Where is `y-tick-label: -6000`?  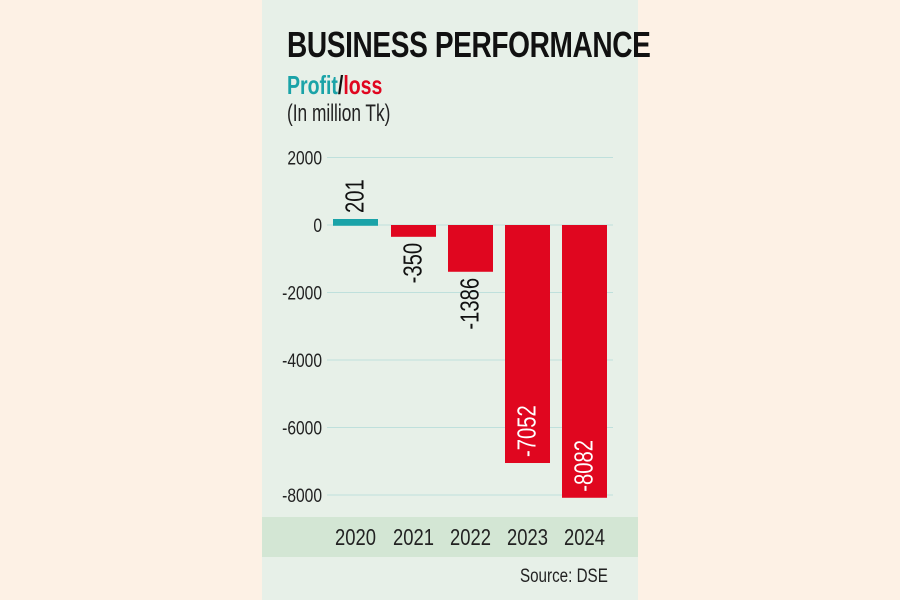 y-tick-label: -6000 is located at coordinates (302, 428).